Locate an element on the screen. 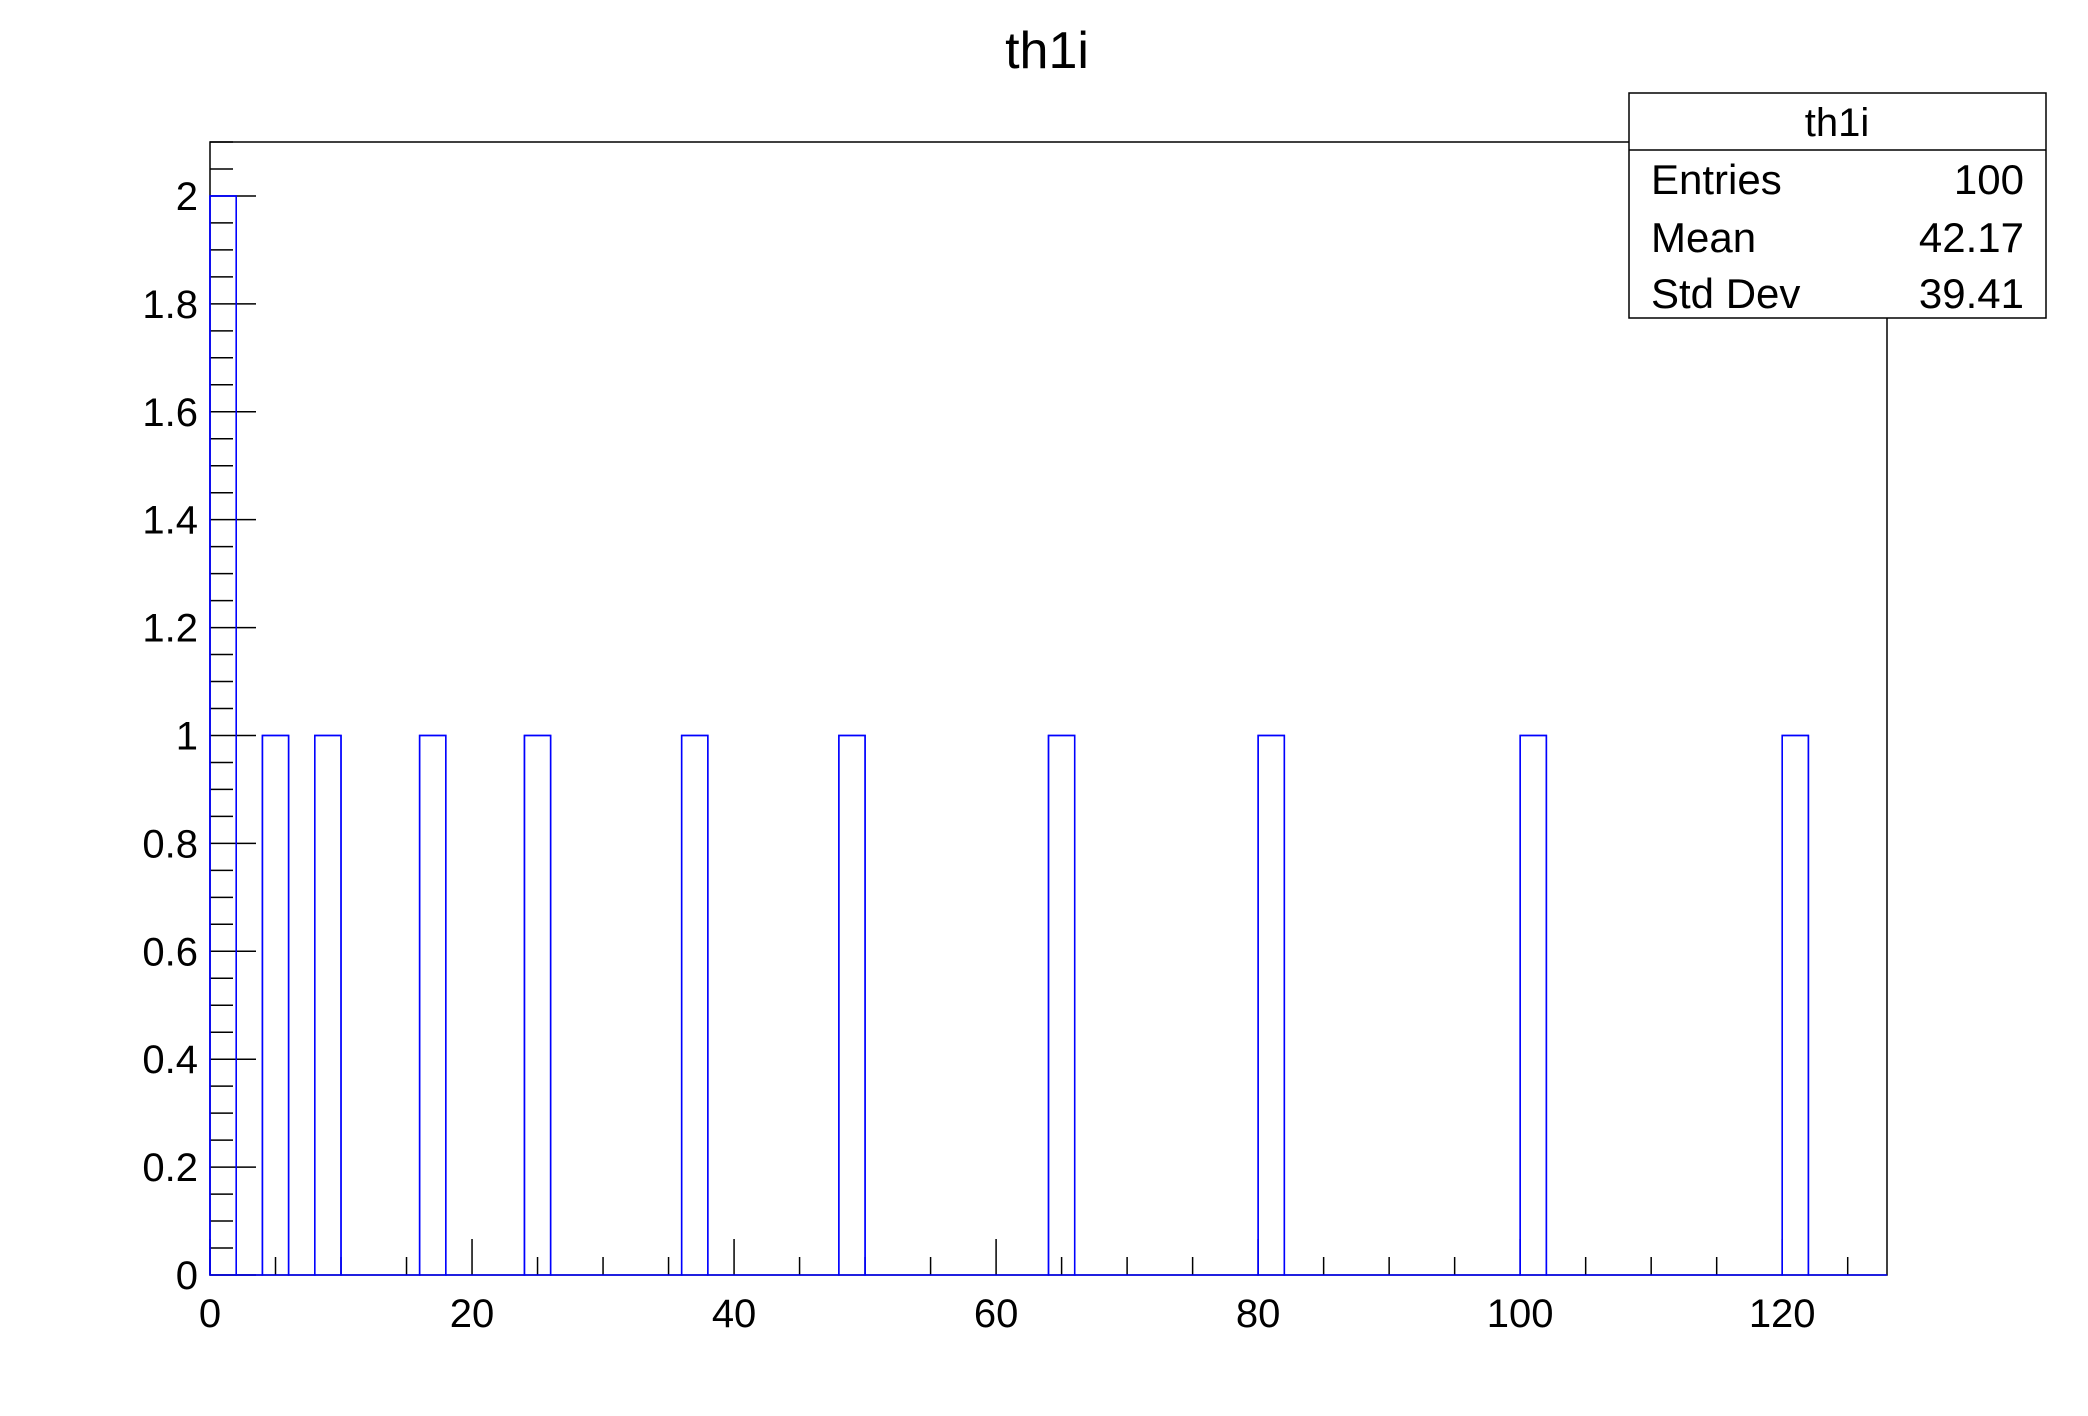  x-tick-label: 0 is located at coordinates (210, 1314).